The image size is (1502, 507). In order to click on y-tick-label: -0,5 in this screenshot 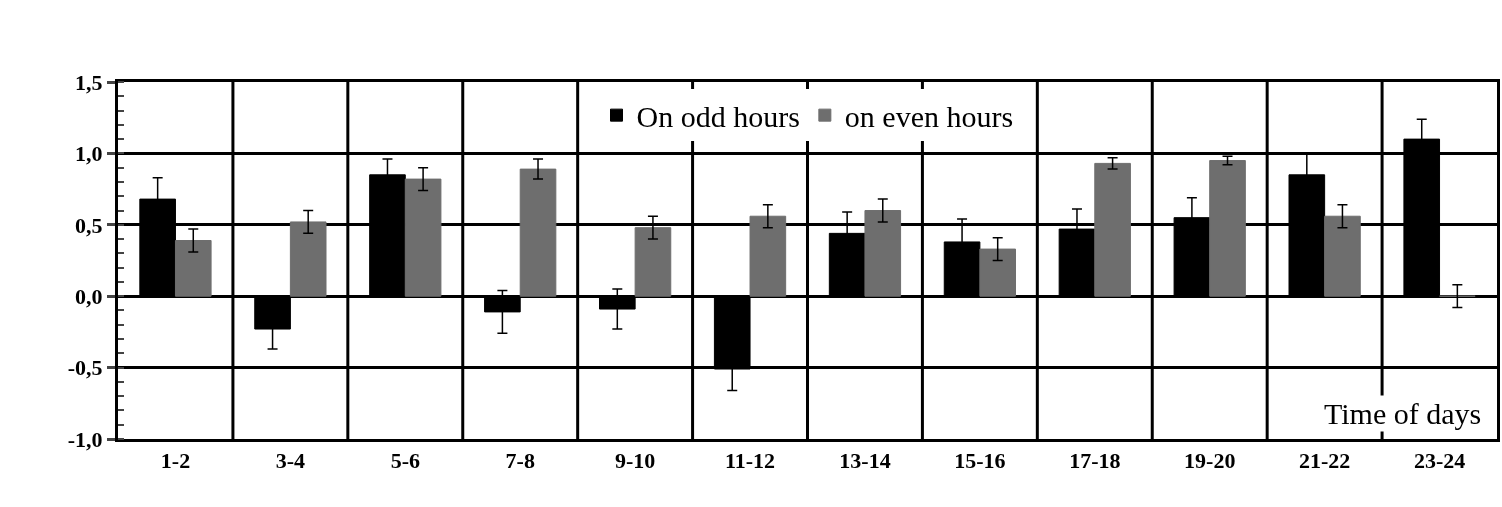, I will do `click(85, 368)`.